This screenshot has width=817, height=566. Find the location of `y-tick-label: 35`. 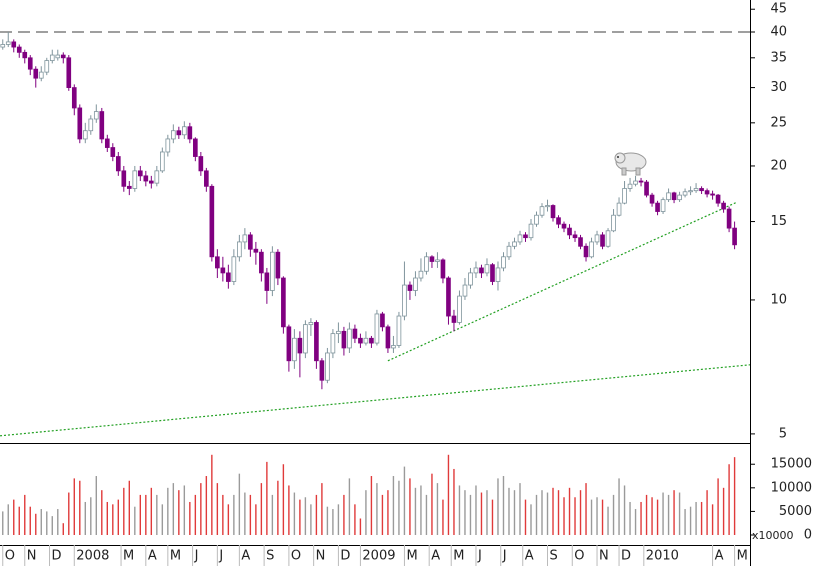

y-tick-label: 35 is located at coordinates (778, 57).